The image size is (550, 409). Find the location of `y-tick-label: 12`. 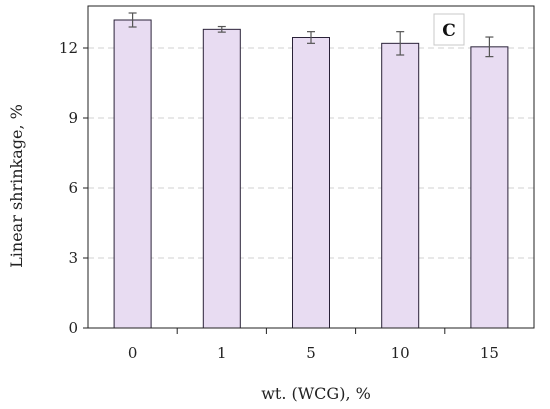

y-tick-label: 12 is located at coordinates (68, 48).